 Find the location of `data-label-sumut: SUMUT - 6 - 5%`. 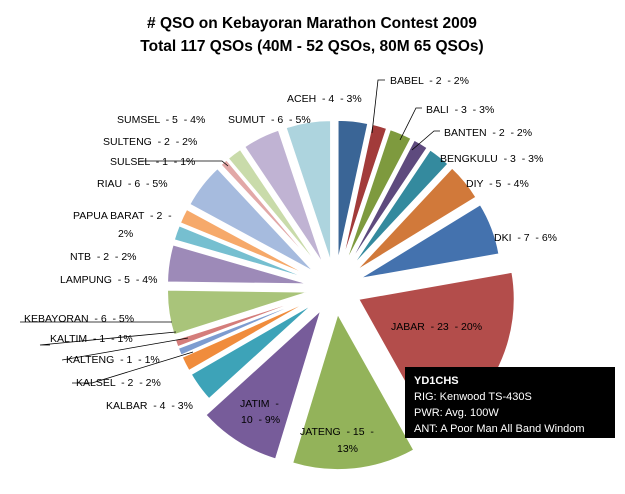

data-label-sumut: SUMUT - 6 - 5% is located at coordinates (269, 120).